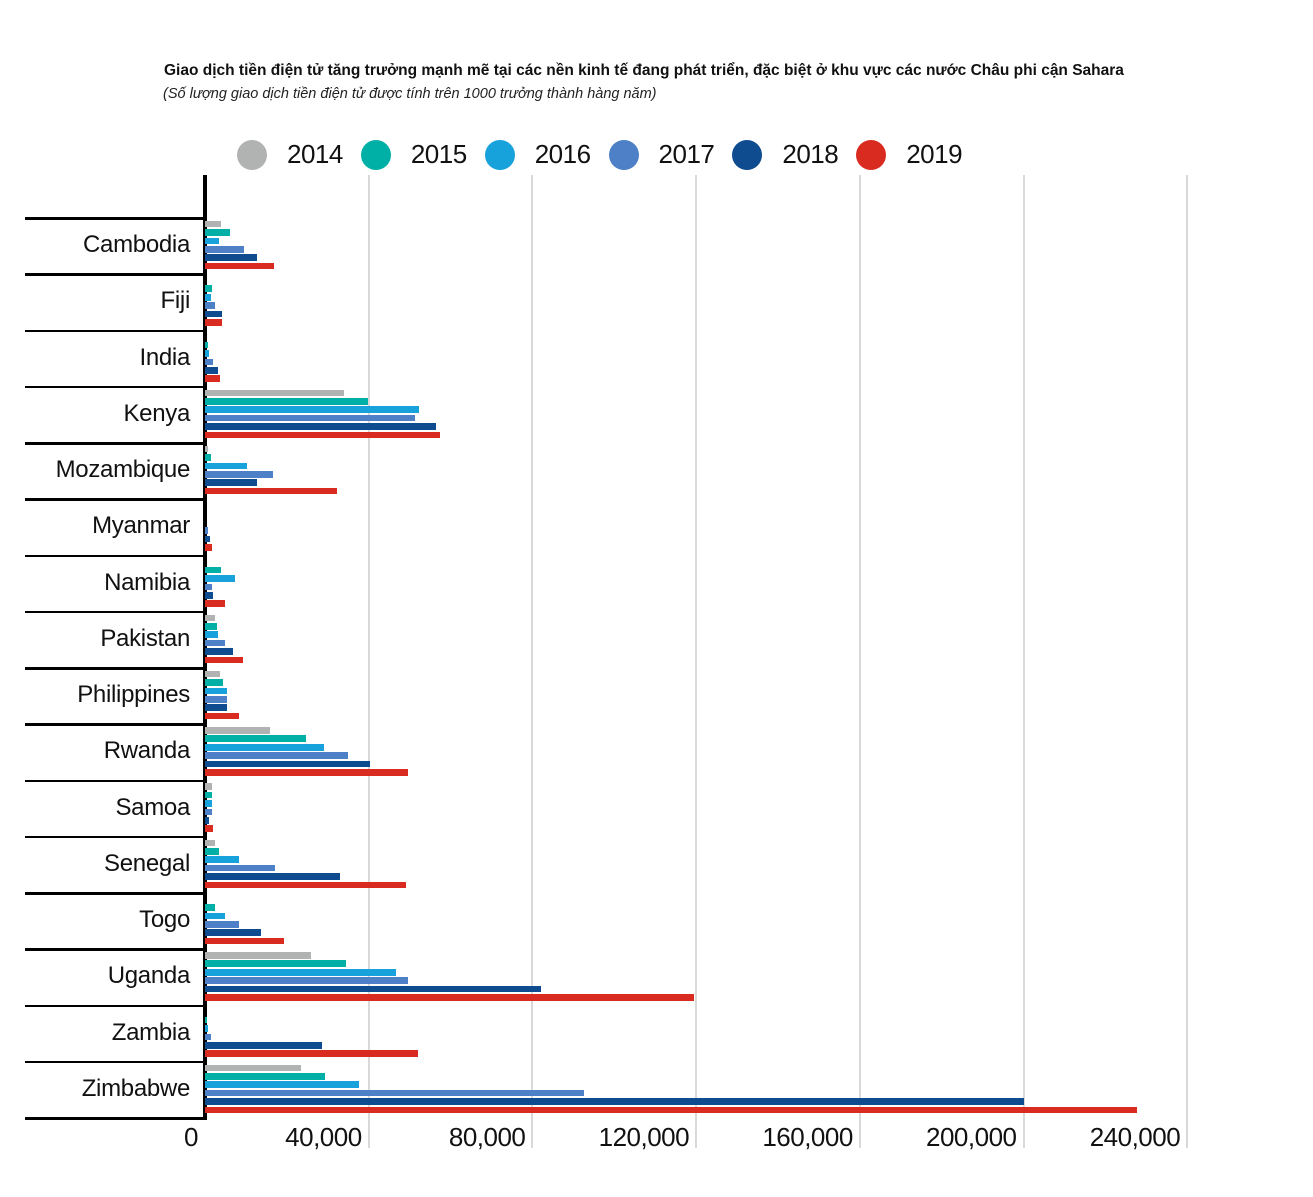  I want to click on bar-india-2017, so click(209, 362).